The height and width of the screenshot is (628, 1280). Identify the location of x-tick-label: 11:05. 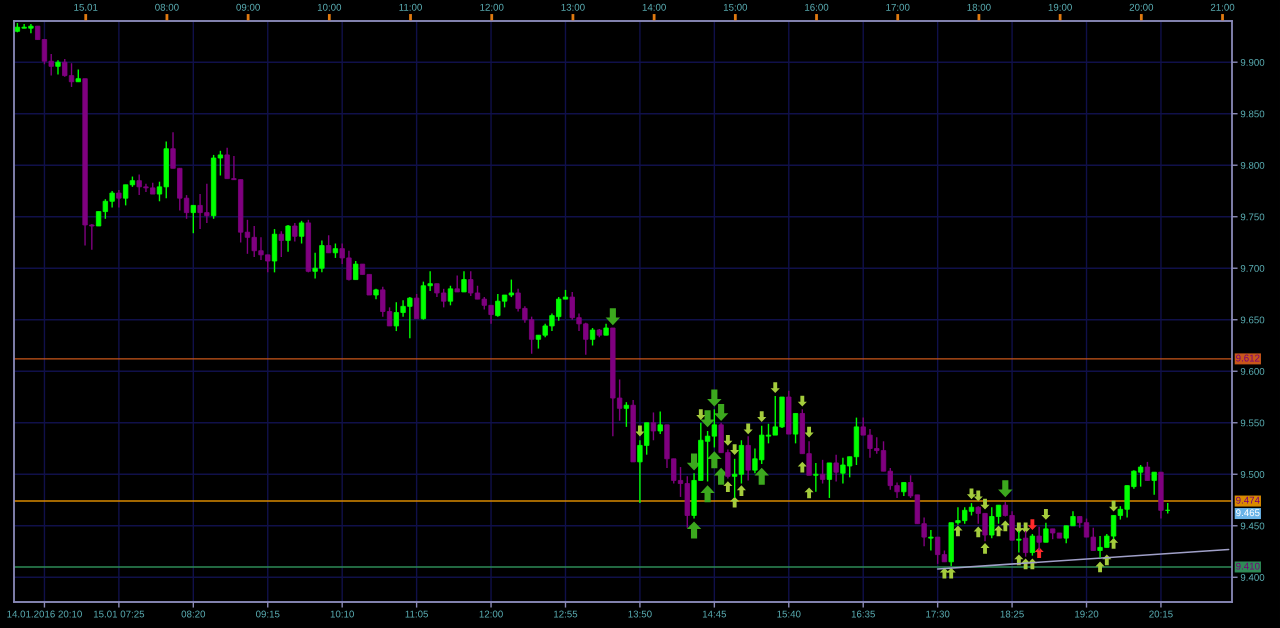
(417, 614).